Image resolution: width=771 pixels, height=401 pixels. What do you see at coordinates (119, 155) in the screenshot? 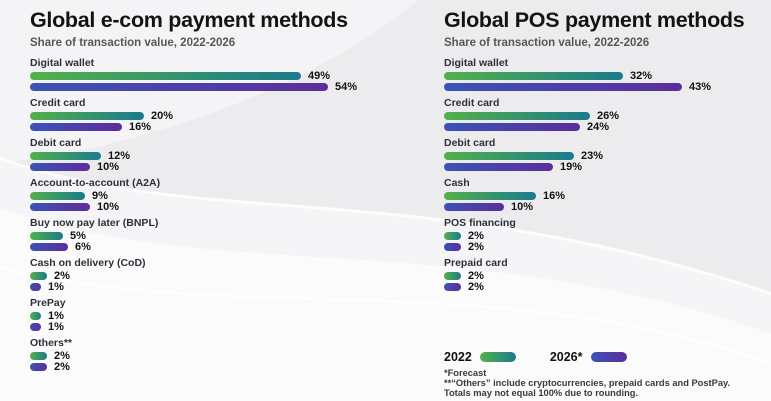
I see `bar-value-label: 12%` at bounding box center [119, 155].